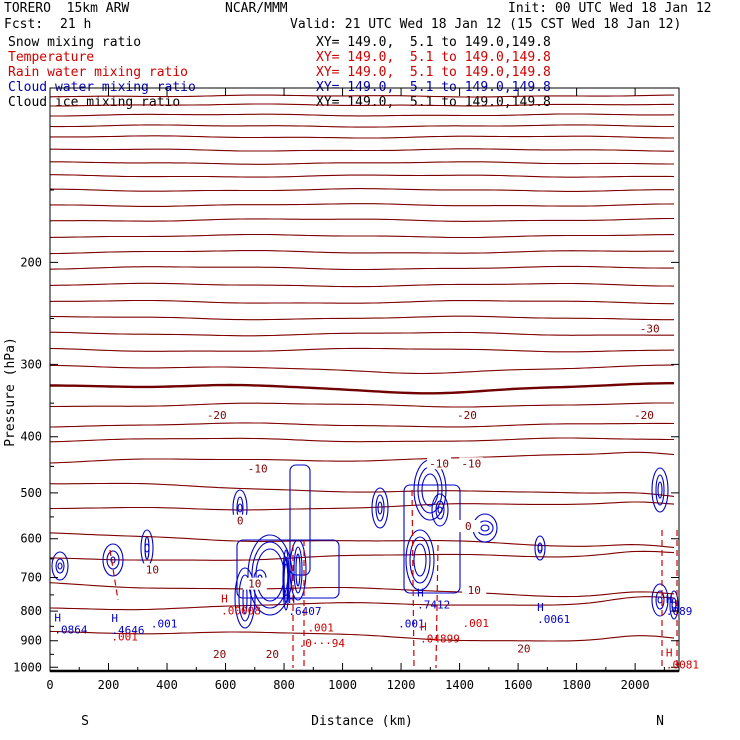  What do you see at coordinates (241, 610) in the screenshot?
I see `max-value-label: .00008` at bounding box center [241, 610].